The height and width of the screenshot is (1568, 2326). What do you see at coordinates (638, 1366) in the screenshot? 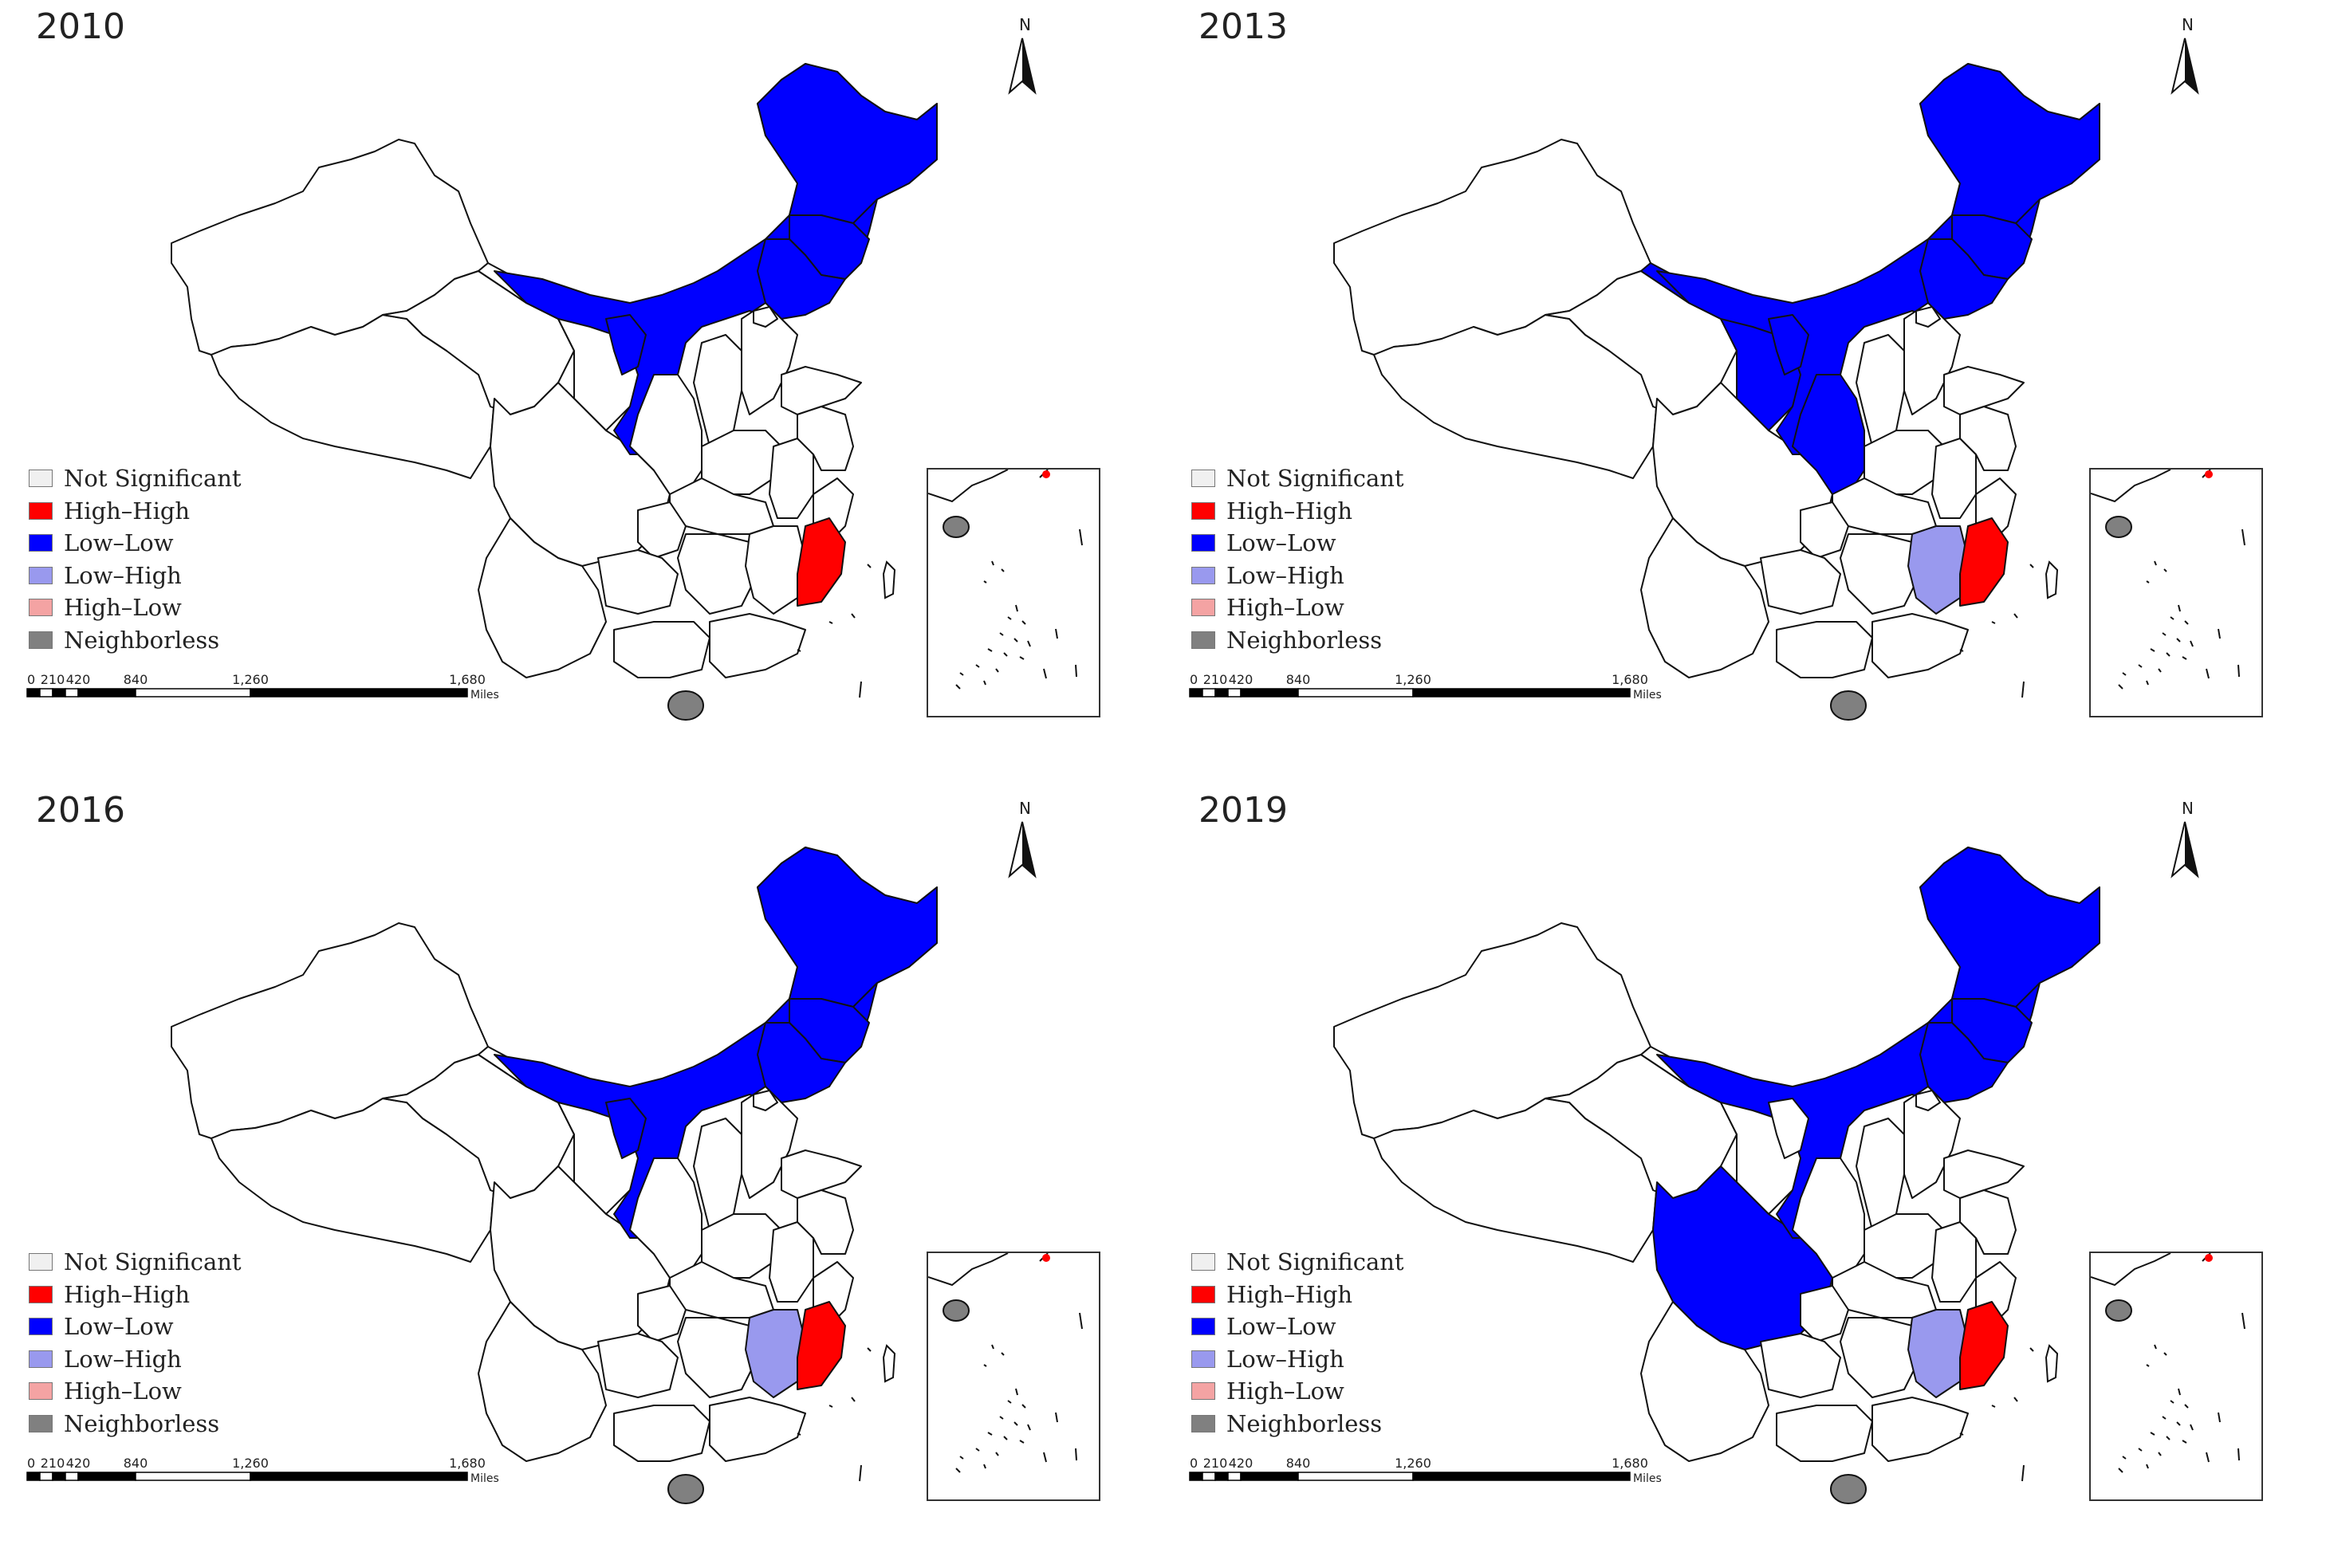
I see `province-guizhou` at bounding box center [638, 1366].